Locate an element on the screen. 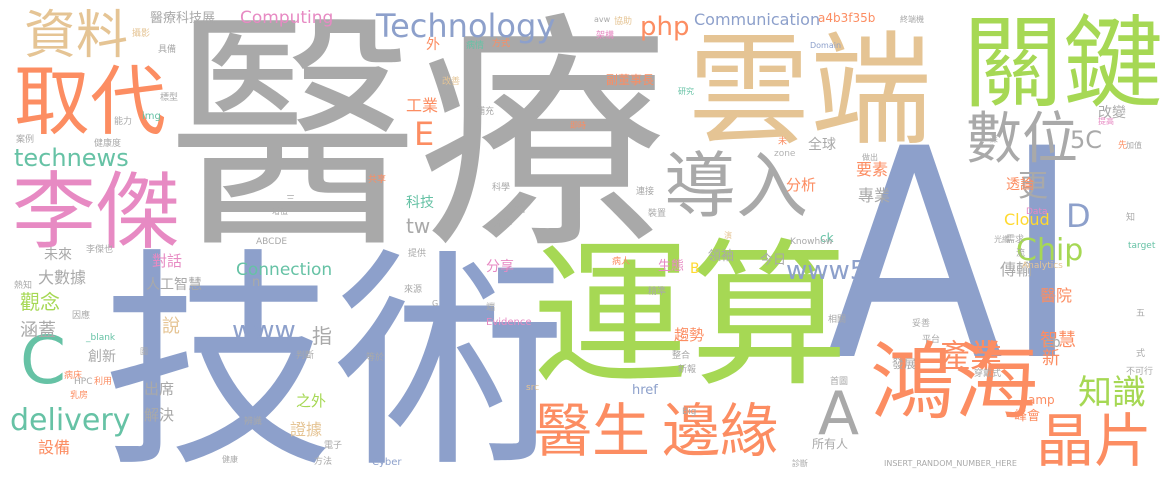  word-增值: 增值 is located at coordinates (280, 211).